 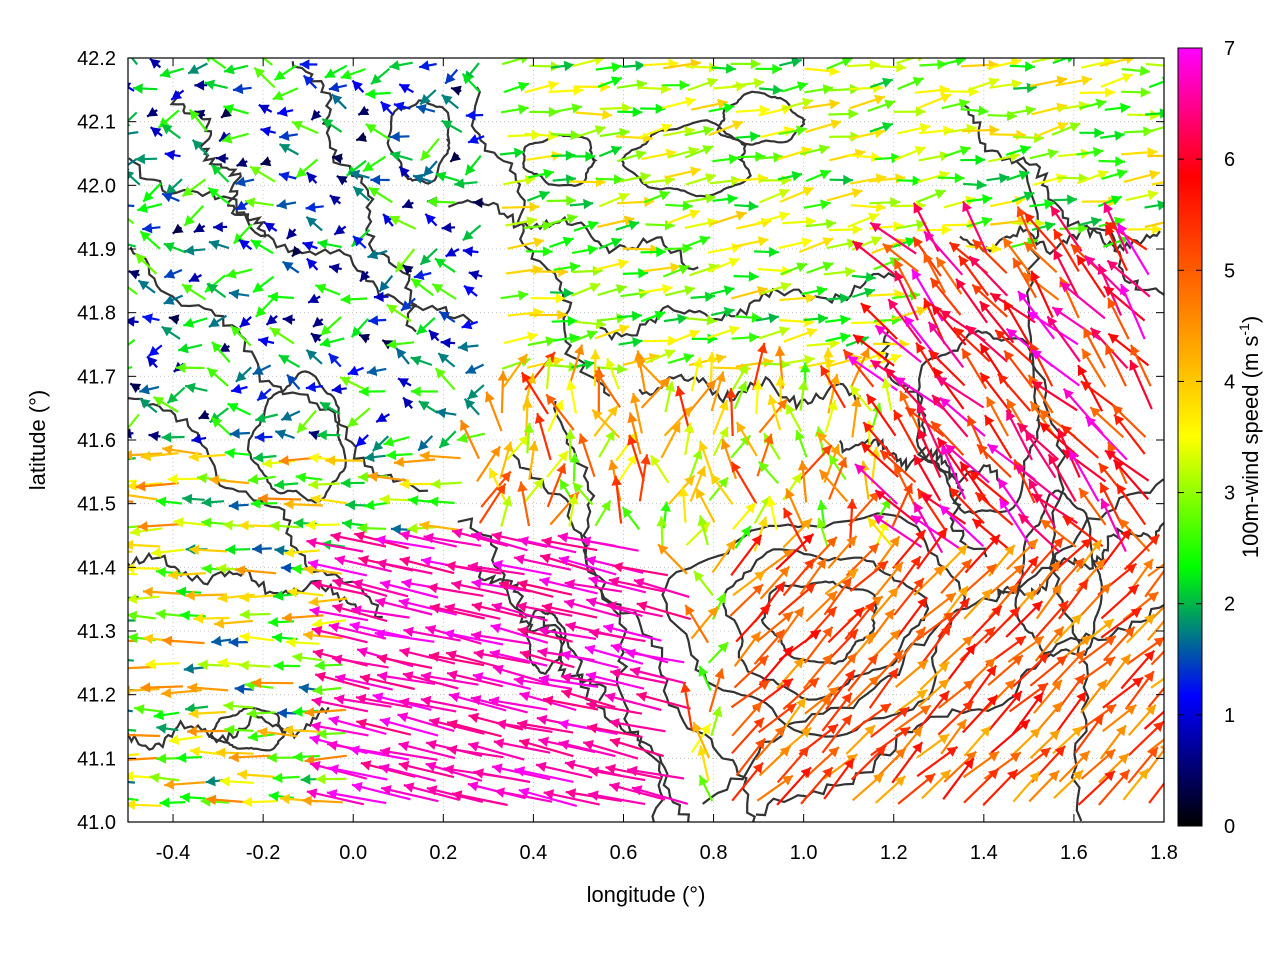 What do you see at coordinates (1063, 200) in the screenshot?
I see `contour-line` at bounding box center [1063, 200].